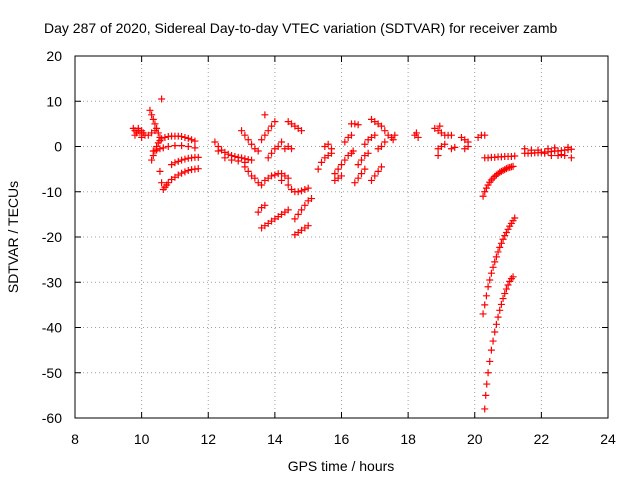 Image resolution: width=640 pixels, height=480 pixels. I want to click on y-tick-label: 20, so click(54, 56).